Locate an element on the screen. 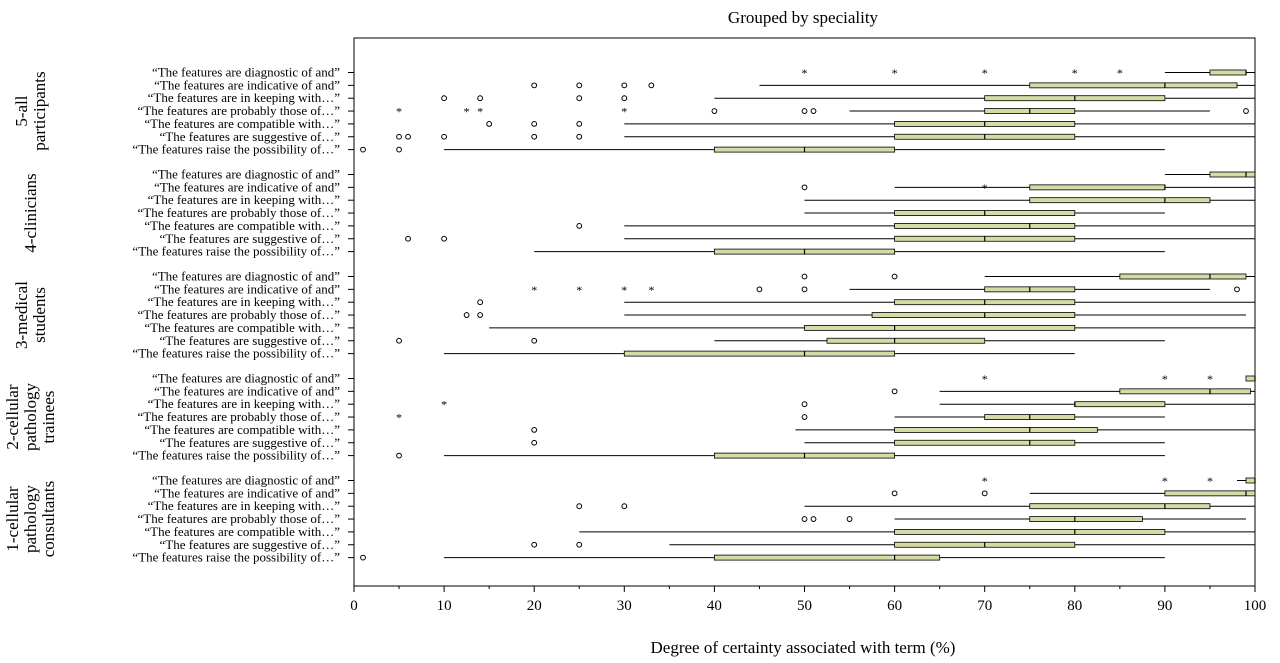 Image resolution: width=1280 pixels, height=663 pixels. box-group4-term5 is located at coordinates (893, 429).